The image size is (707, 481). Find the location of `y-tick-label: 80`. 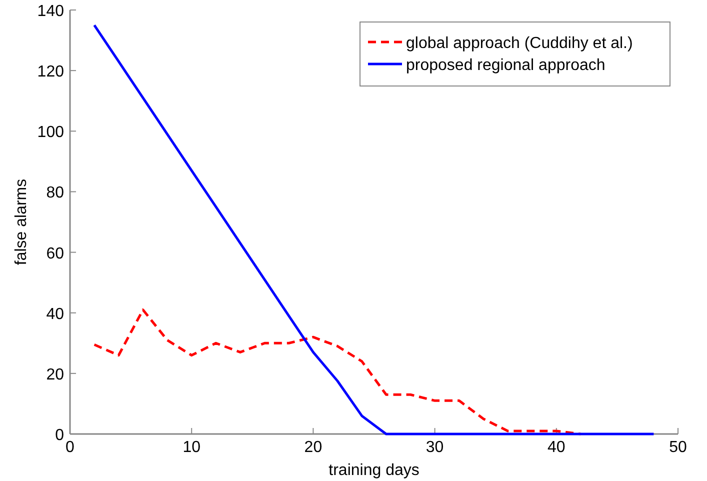

y-tick-label: 80 is located at coordinates (55, 193).